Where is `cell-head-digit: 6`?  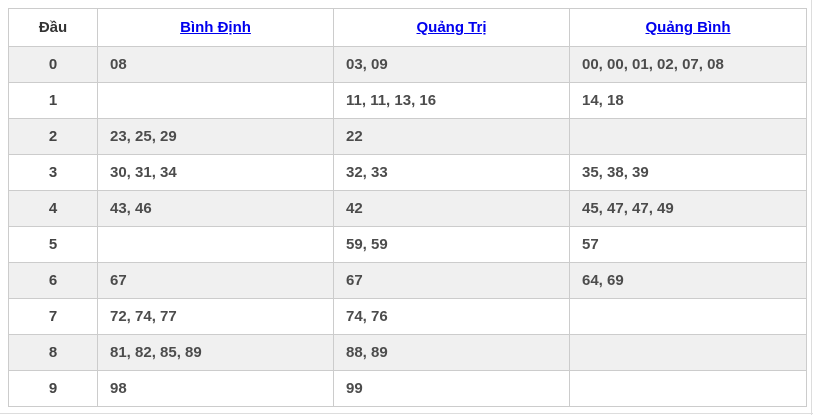 cell-head-digit: 6 is located at coordinates (53, 280).